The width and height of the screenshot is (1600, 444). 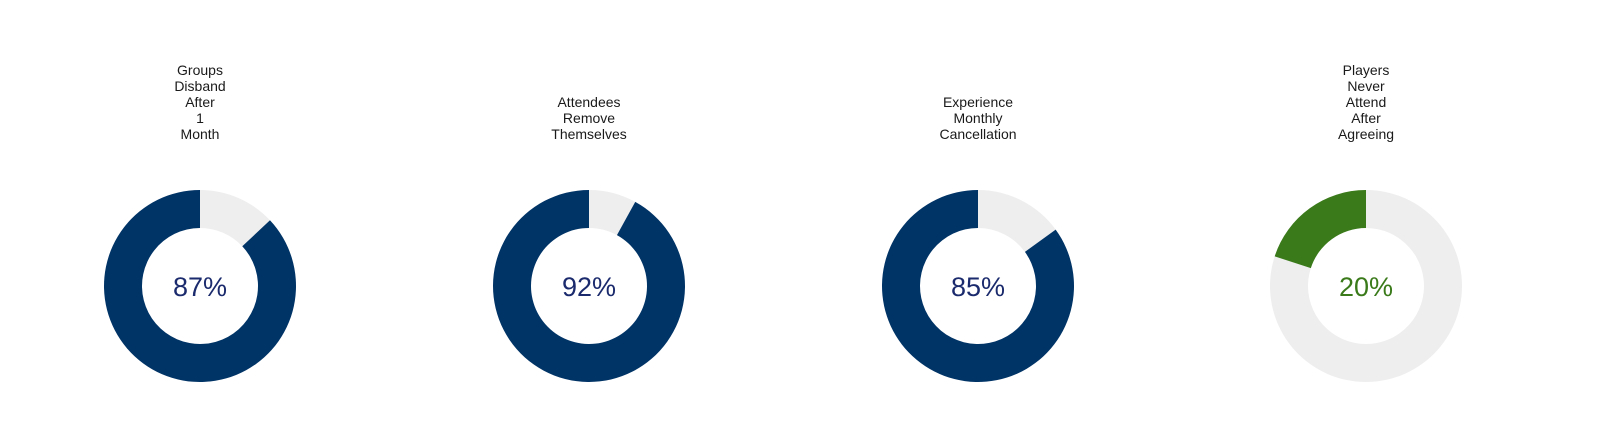 I want to click on chart-title-line: Themselves, so click(x=589, y=134).